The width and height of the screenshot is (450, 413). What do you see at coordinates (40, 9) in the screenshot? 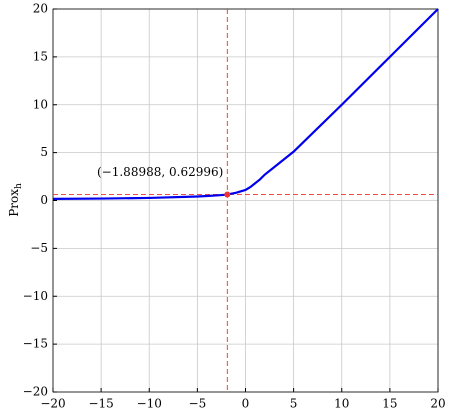
I see `y-tick-label: 20` at bounding box center [40, 9].